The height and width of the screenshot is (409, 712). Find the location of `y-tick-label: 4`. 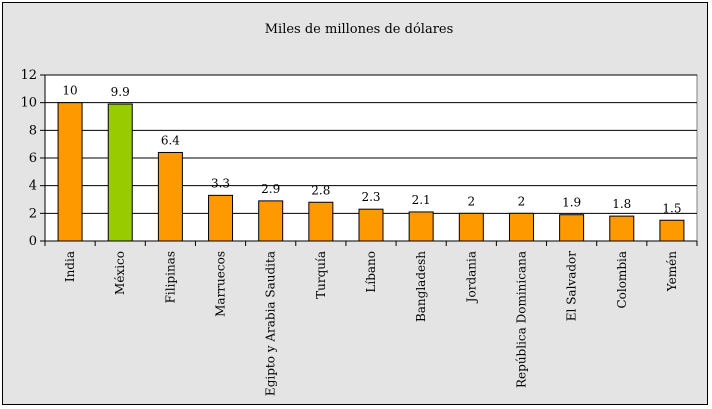

y-tick-label: 4 is located at coordinates (33, 186).